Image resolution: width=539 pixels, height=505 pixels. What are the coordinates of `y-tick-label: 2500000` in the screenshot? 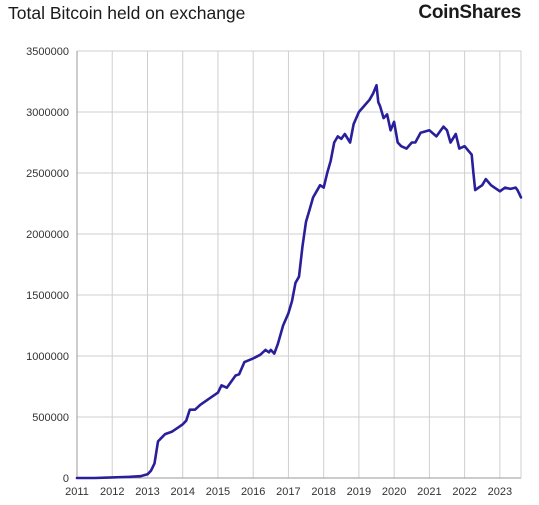 It's located at (47, 174).